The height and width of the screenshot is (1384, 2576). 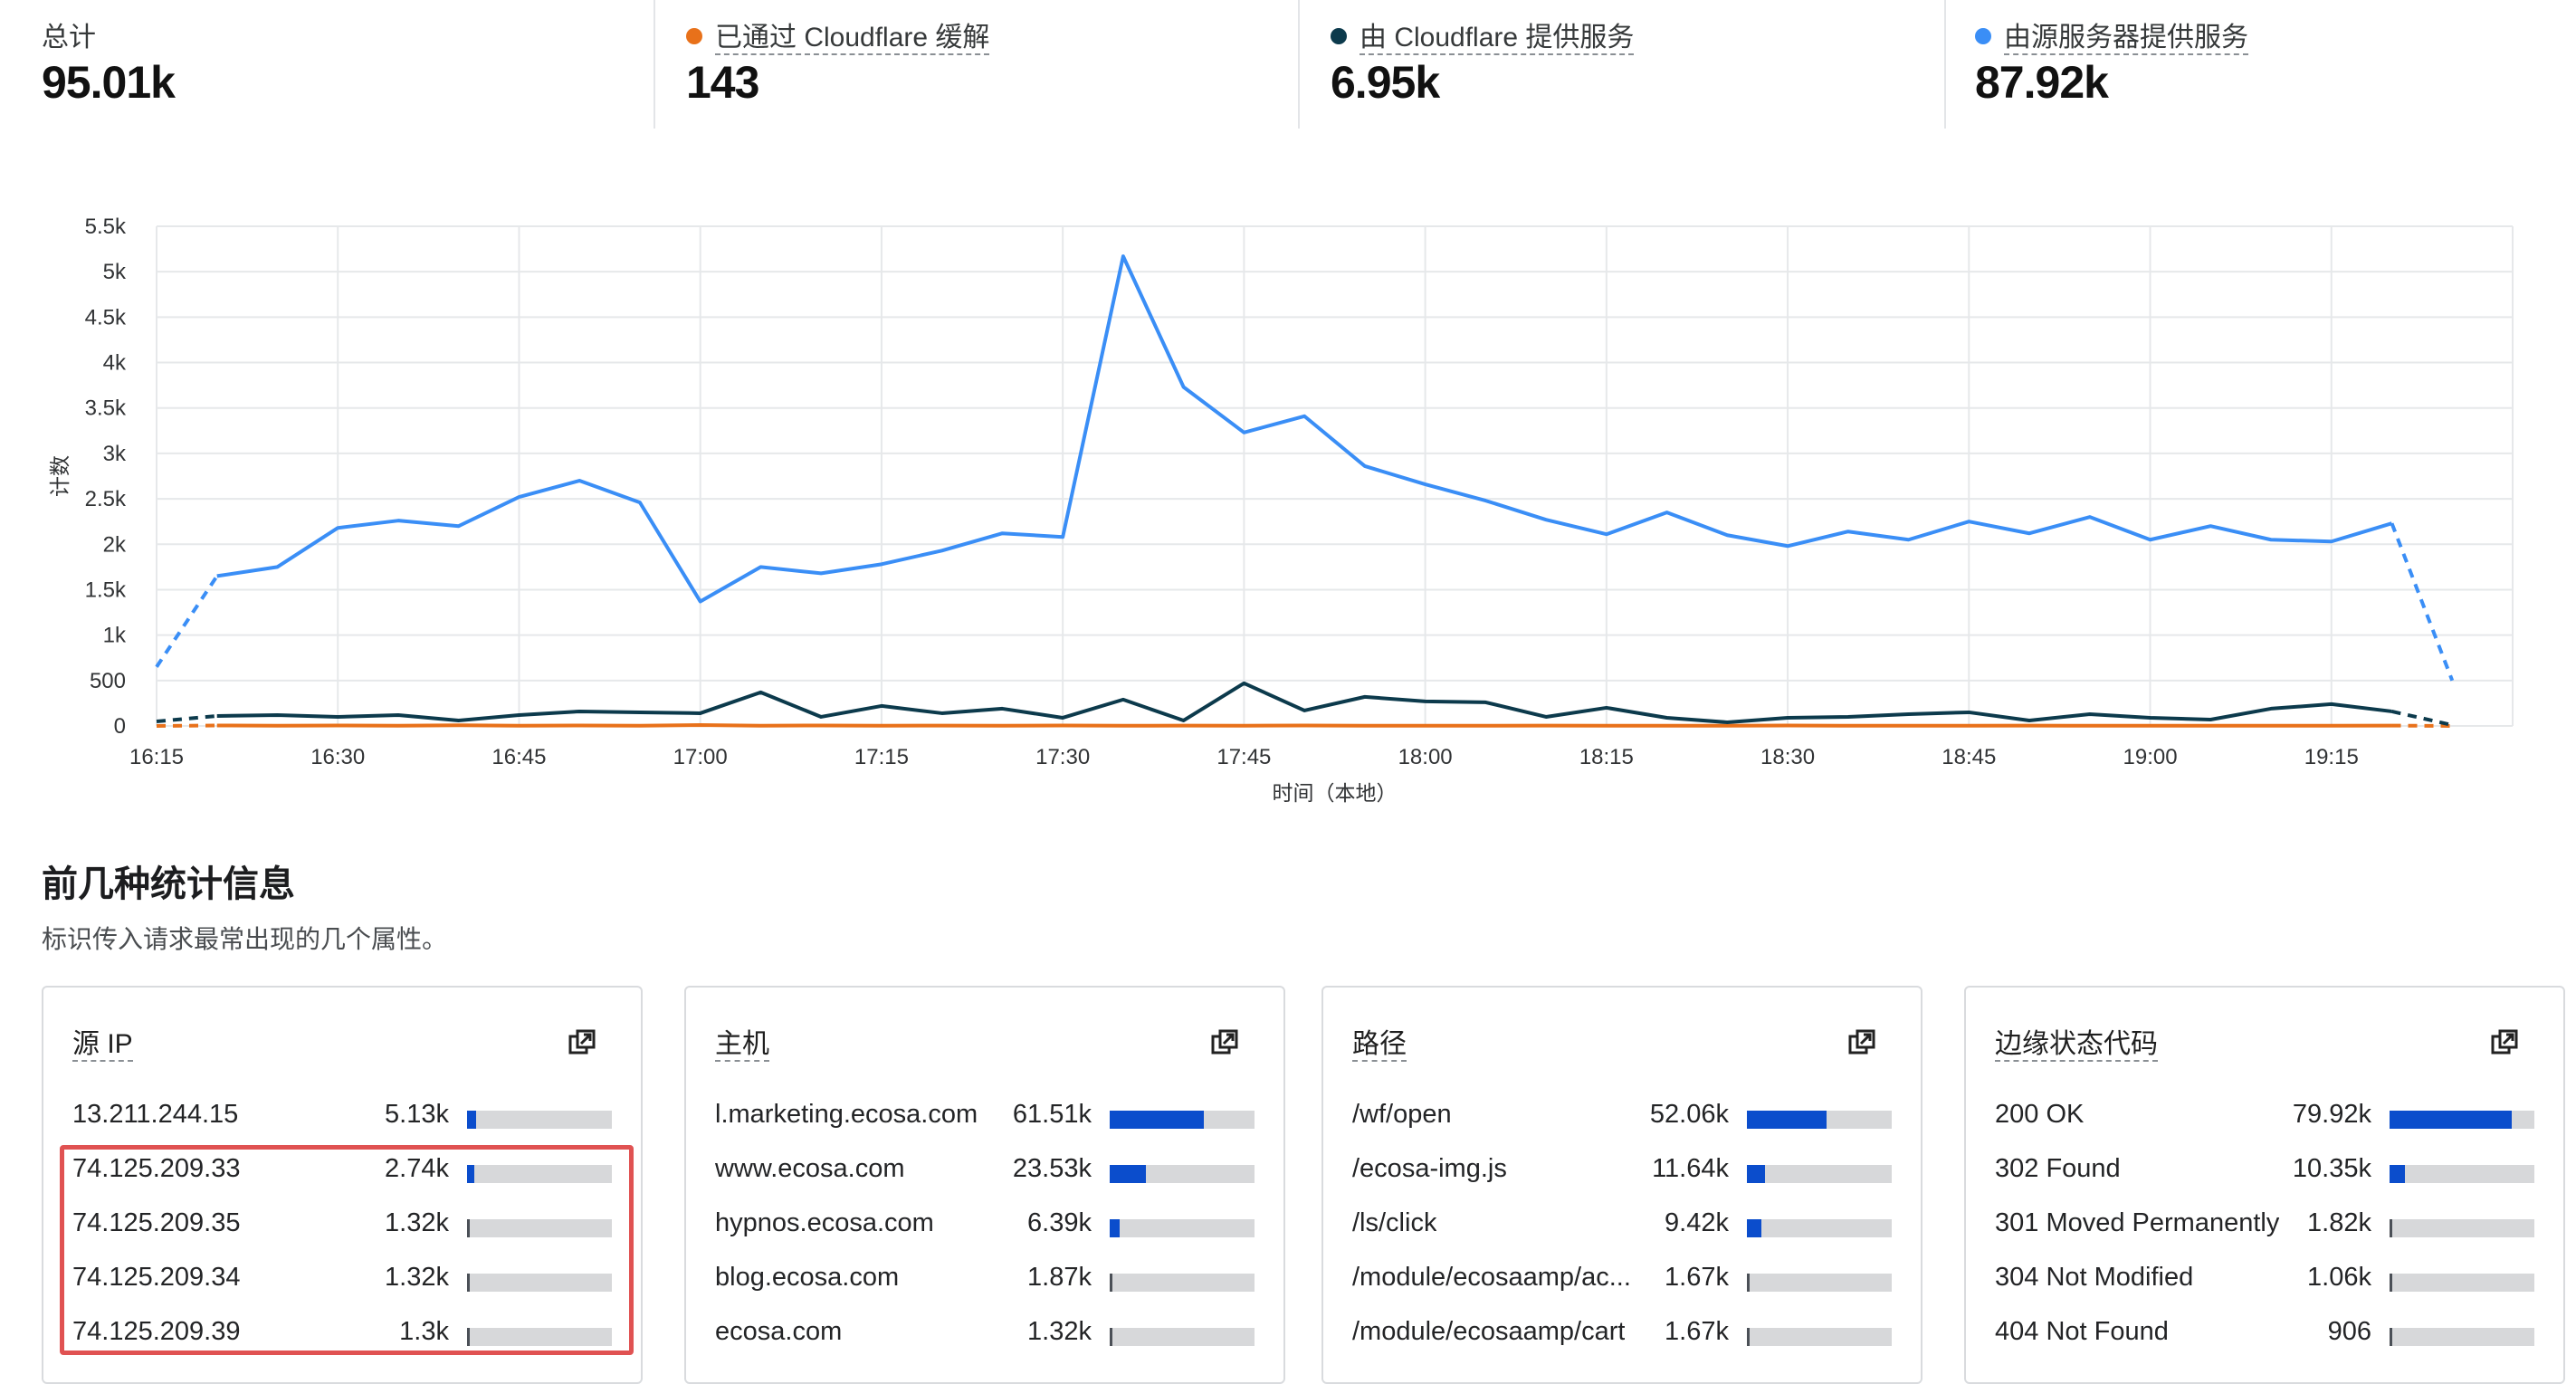 What do you see at coordinates (103, 1045) in the screenshot?
I see `card-title: 源 IP` at bounding box center [103, 1045].